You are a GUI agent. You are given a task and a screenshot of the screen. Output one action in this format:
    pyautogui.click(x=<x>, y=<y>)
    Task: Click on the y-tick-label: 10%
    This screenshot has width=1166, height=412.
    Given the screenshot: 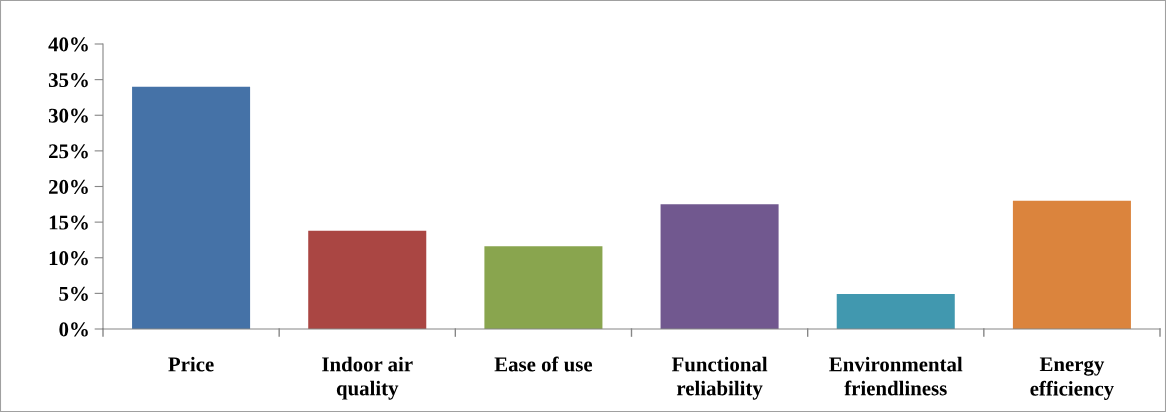 What is the action you would take?
    pyautogui.click(x=68, y=258)
    